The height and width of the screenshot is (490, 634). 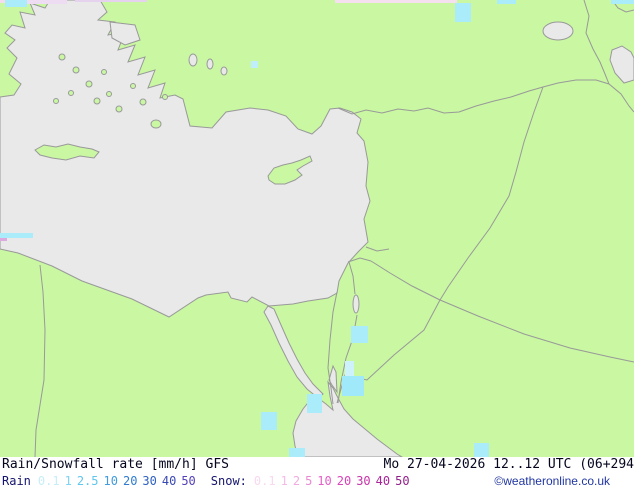 What do you see at coordinates (16, 481) in the screenshot?
I see `rain-scale-label: Rain` at bounding box center [16, 481].